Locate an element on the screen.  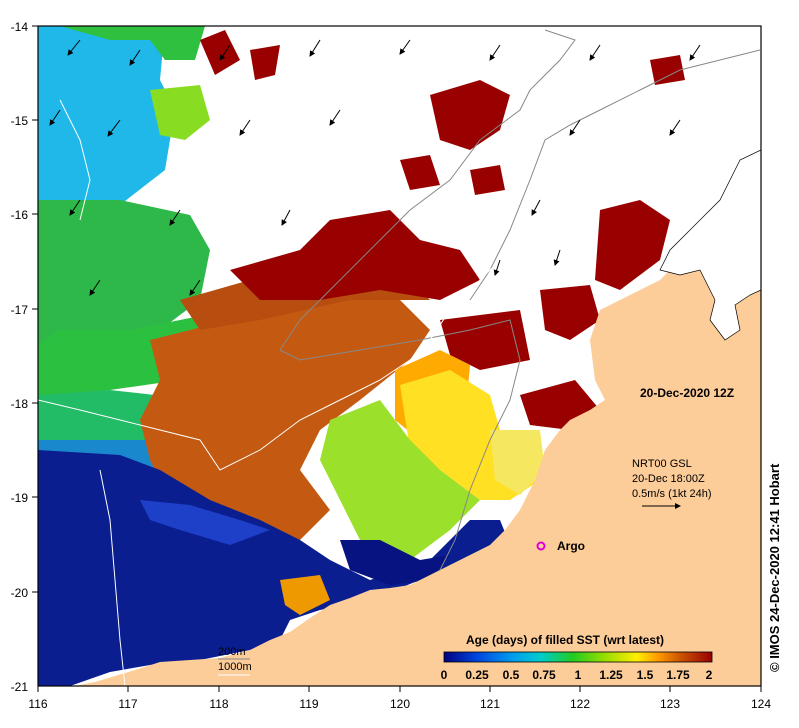
argo-float-marker: Argo is located at coordinates (560, 546).